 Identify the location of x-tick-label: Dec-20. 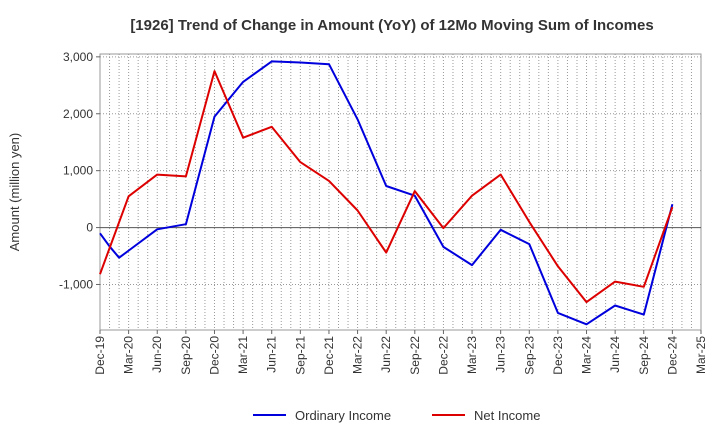
(214, 355).